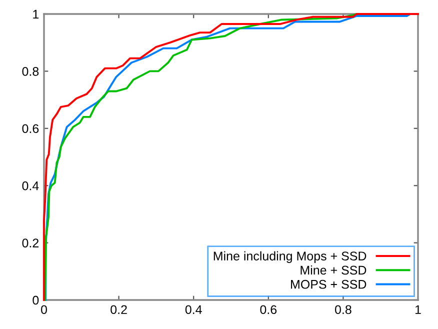  What do you see at coordinates (30, 129) in the screenshot?
I see `y-tick-label: 0.6` at bounding box center [30, 129].